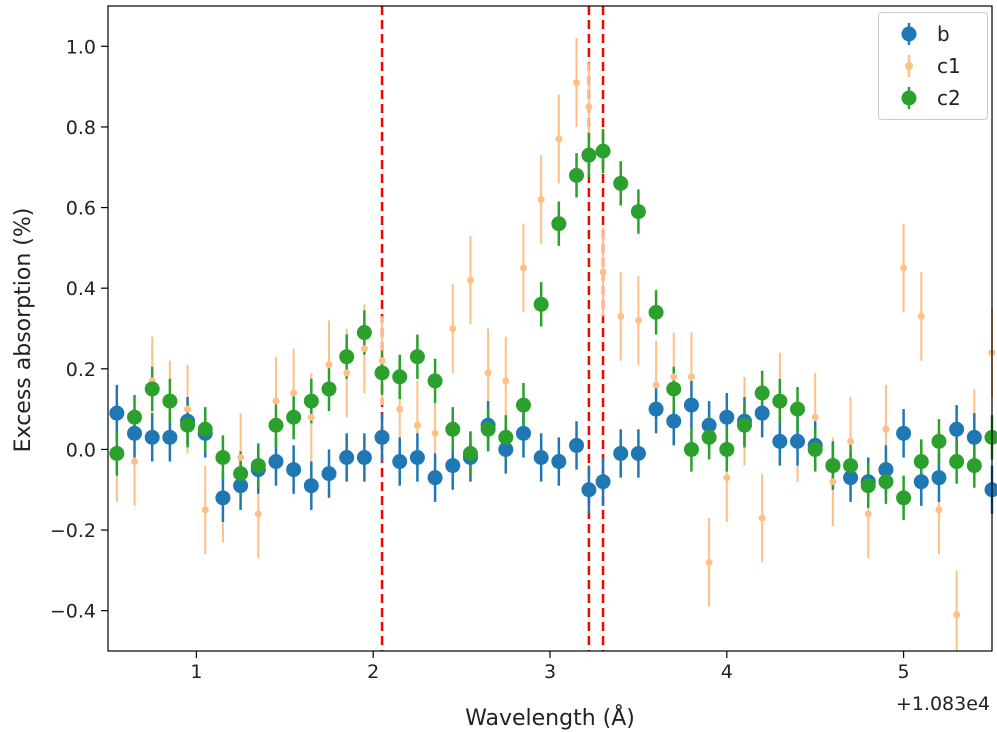  Describe the element at coordinates (909, 66) in the screenshot. I see `legend-marker-c1` at that location.